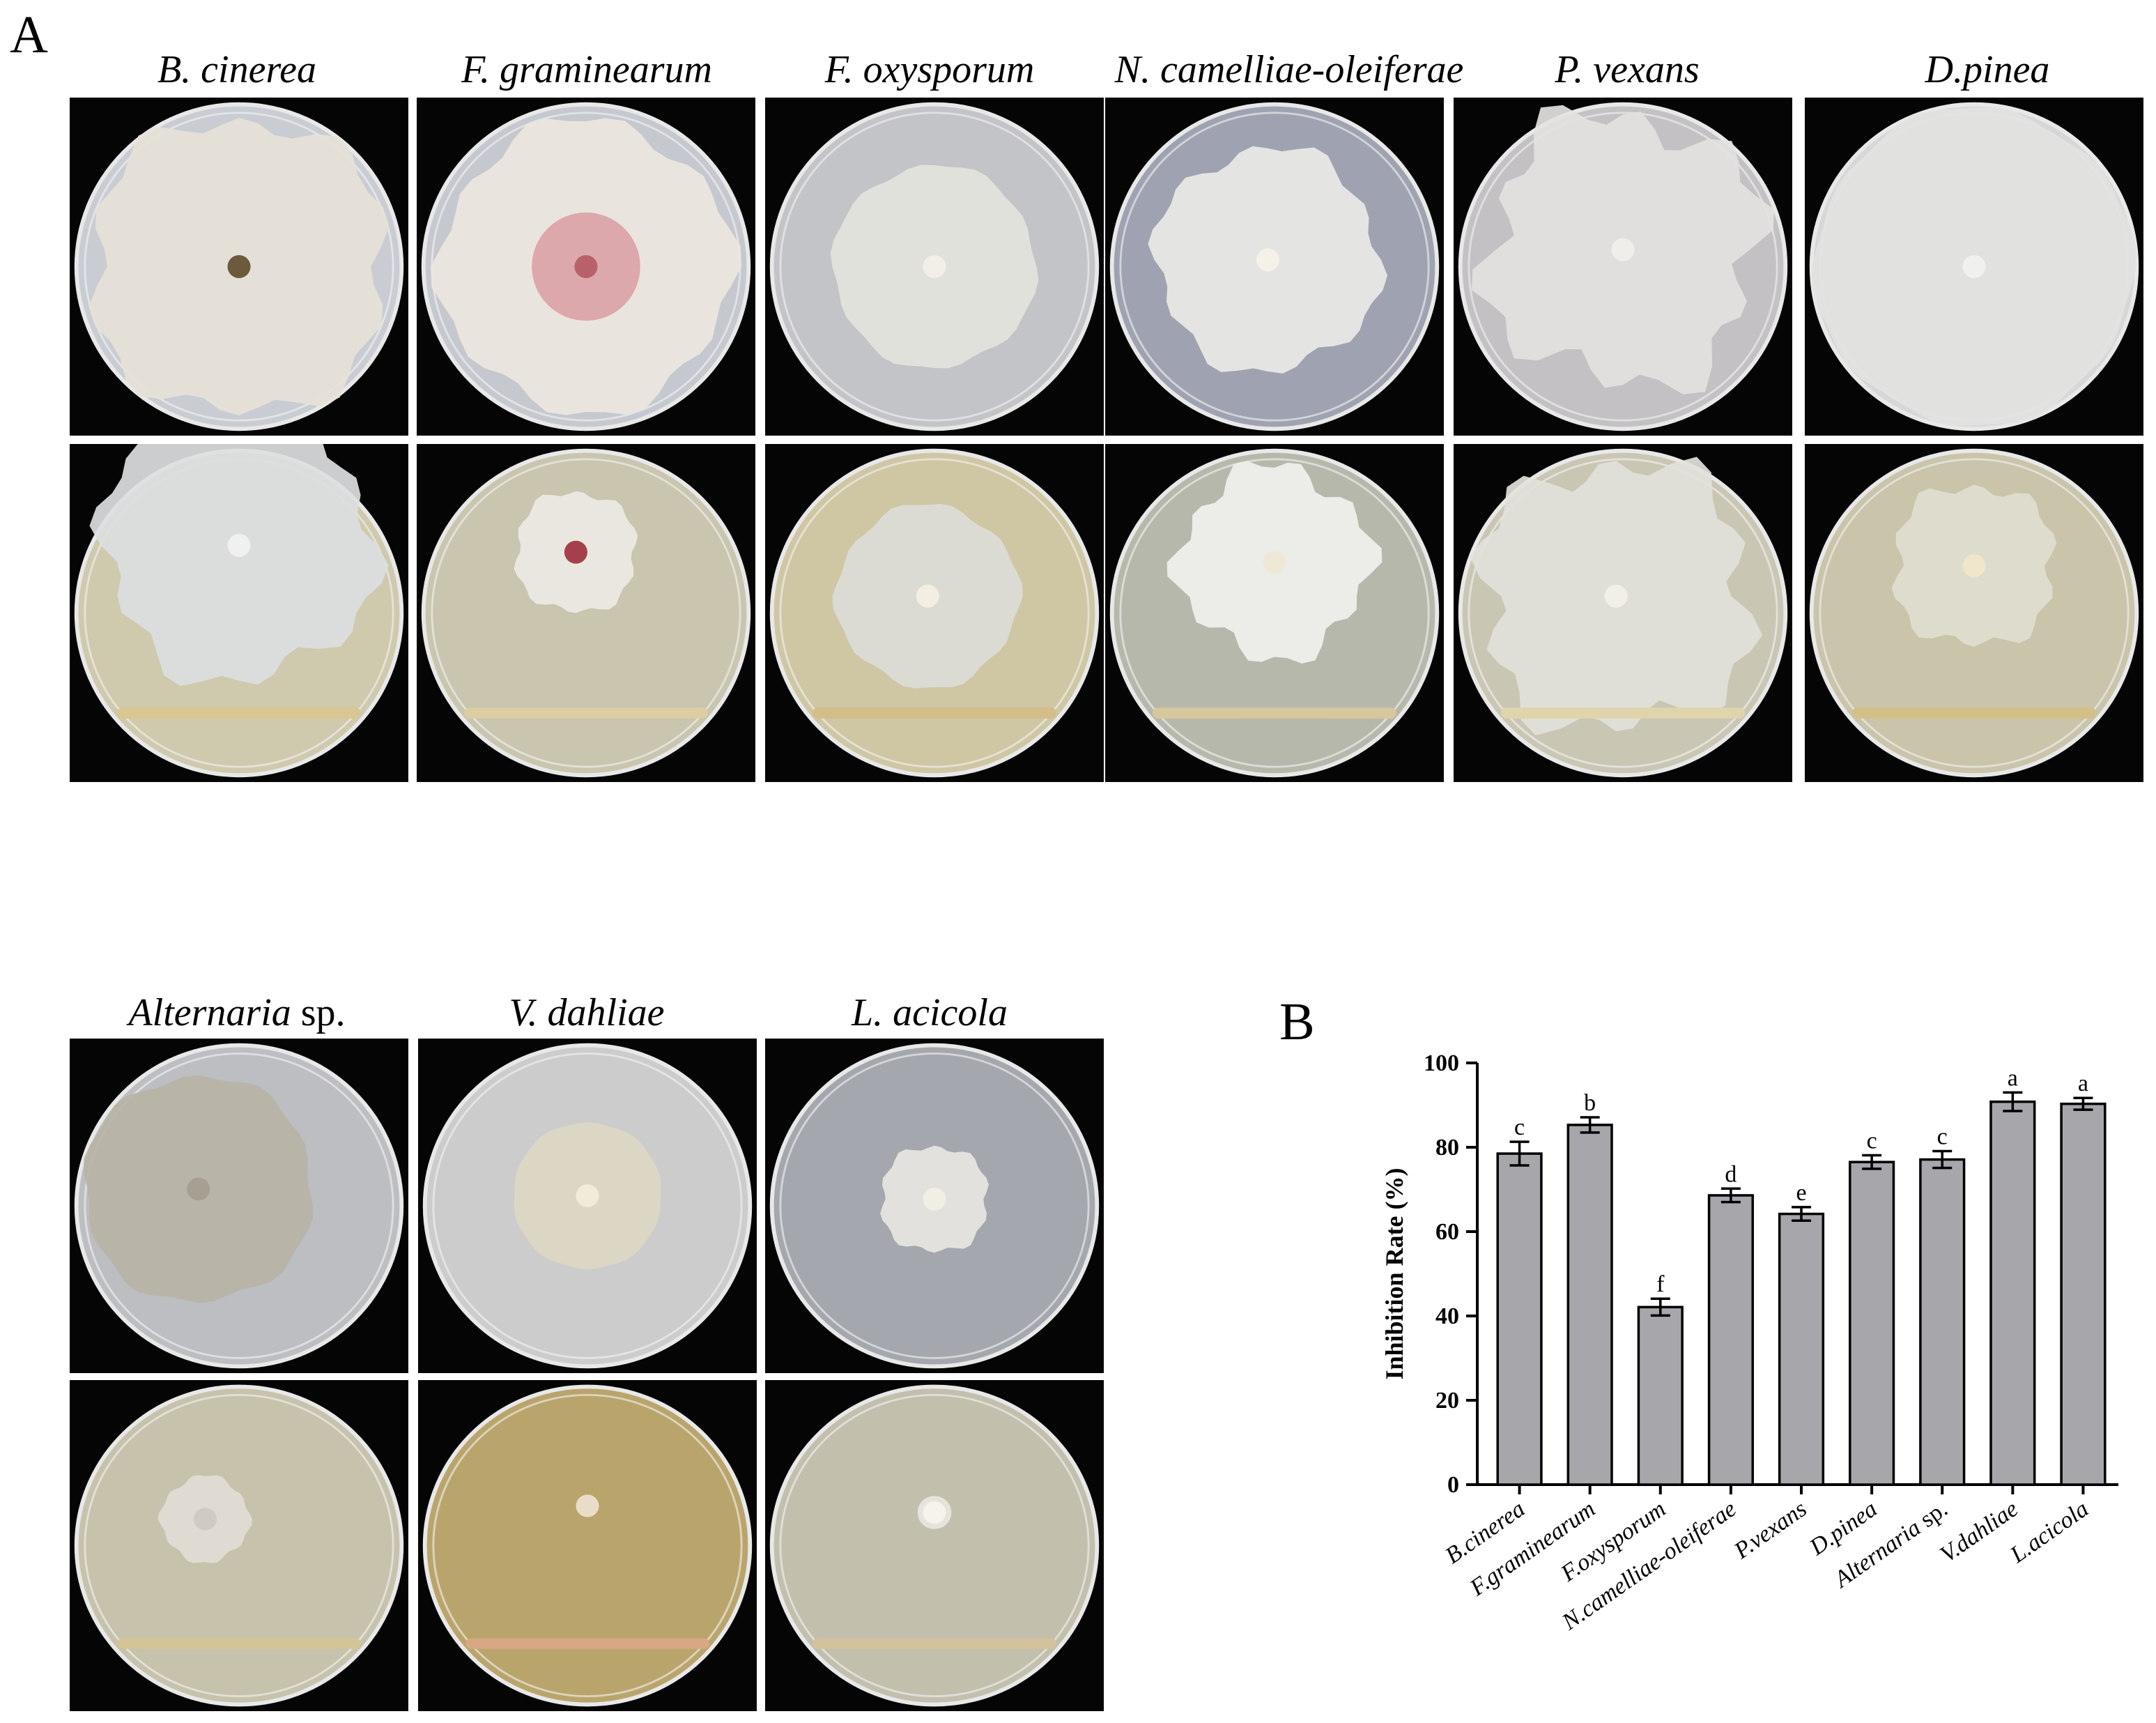 This screenshot has width=2156, height=1723. I want to click on plate-photo-f-oxysporum-control, so click(935, 267).